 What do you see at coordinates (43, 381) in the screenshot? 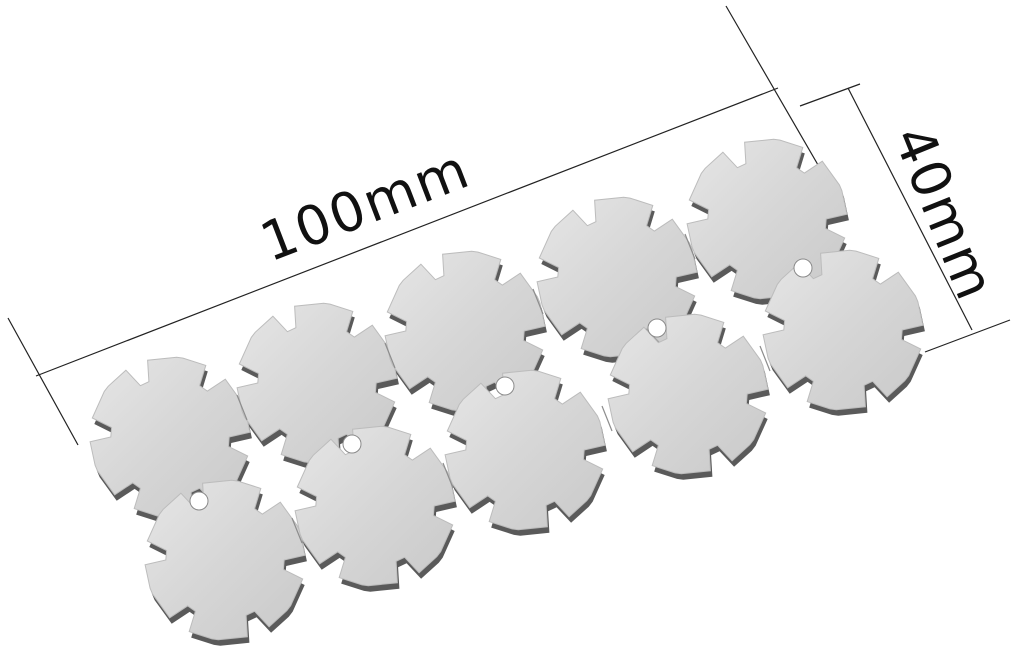
I see `length-extension-left` at bounding box center [43, 381].